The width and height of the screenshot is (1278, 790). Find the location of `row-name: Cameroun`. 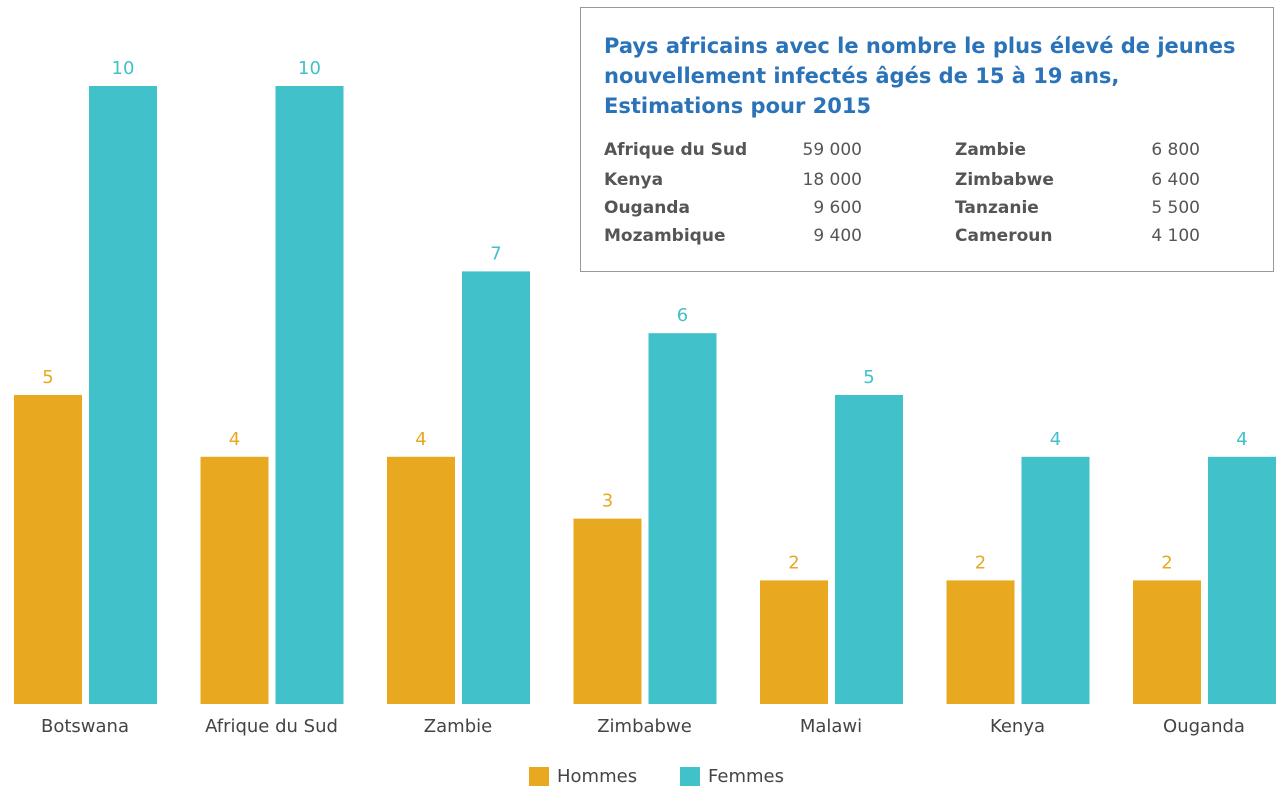

row-name: Cameroun is located at coordinates (1003, 236).